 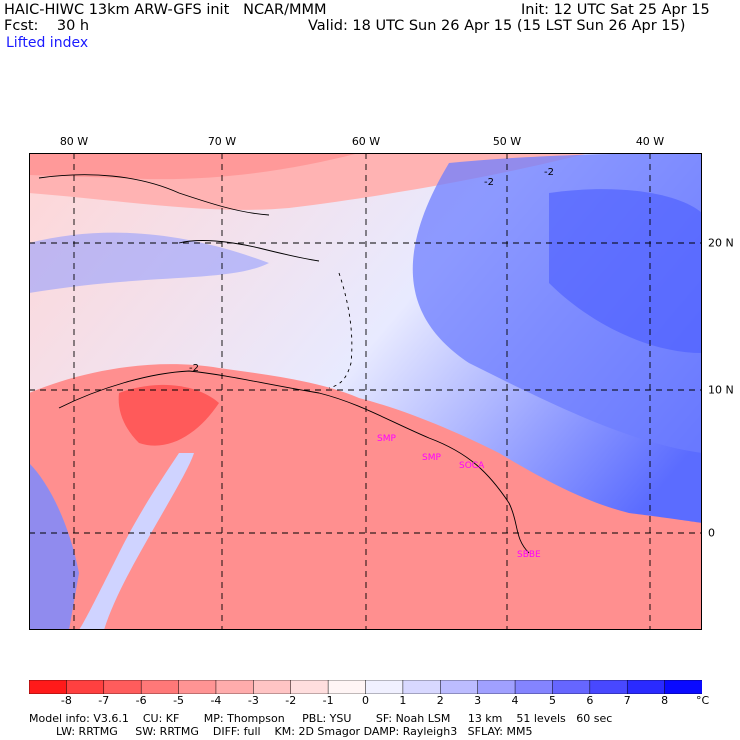 What do you see at coordinates (703, 700) in the screenshot?
I see `colorbar-unit: °C` at bounding box center [703, 700].